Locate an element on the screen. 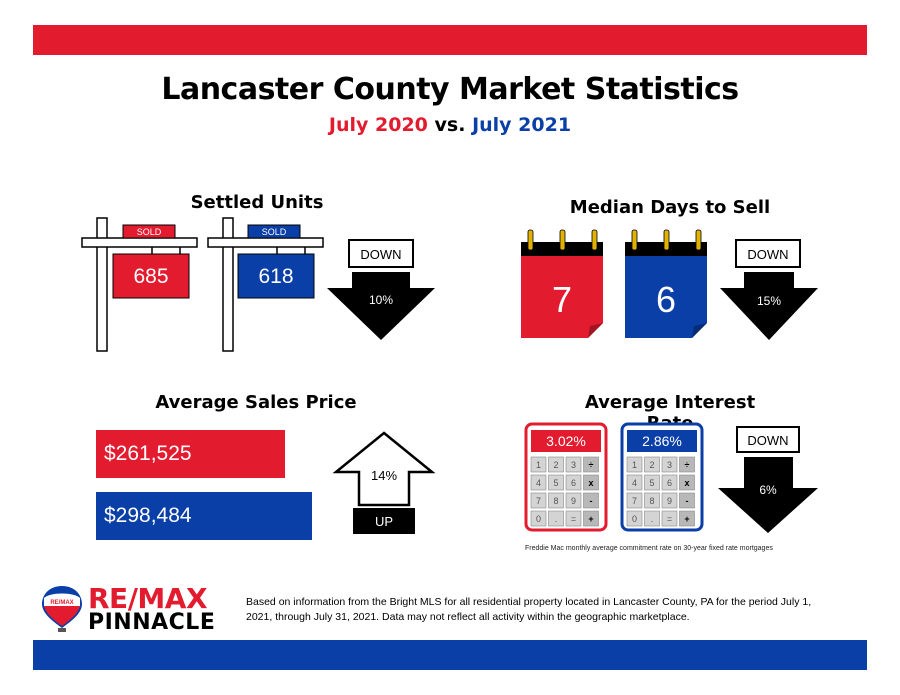  subtitle-2020: July 2020 is located at coordinates (378, 125).